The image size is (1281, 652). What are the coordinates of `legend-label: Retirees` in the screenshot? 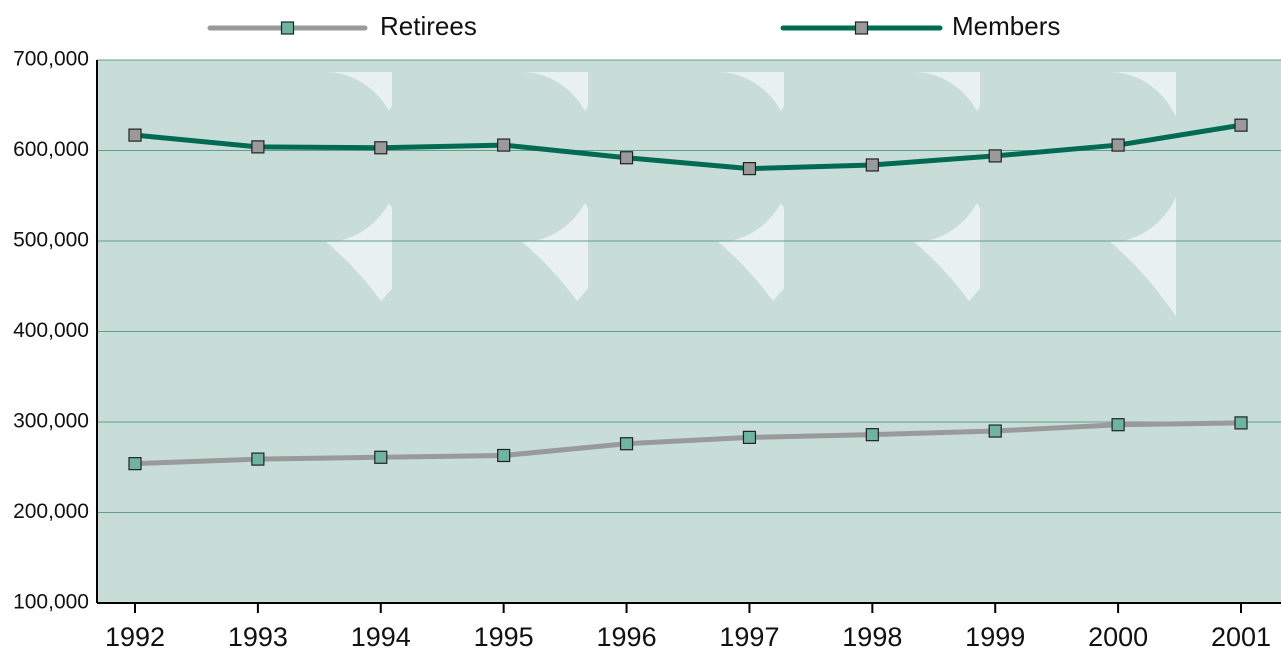 It's located at (428, 26).